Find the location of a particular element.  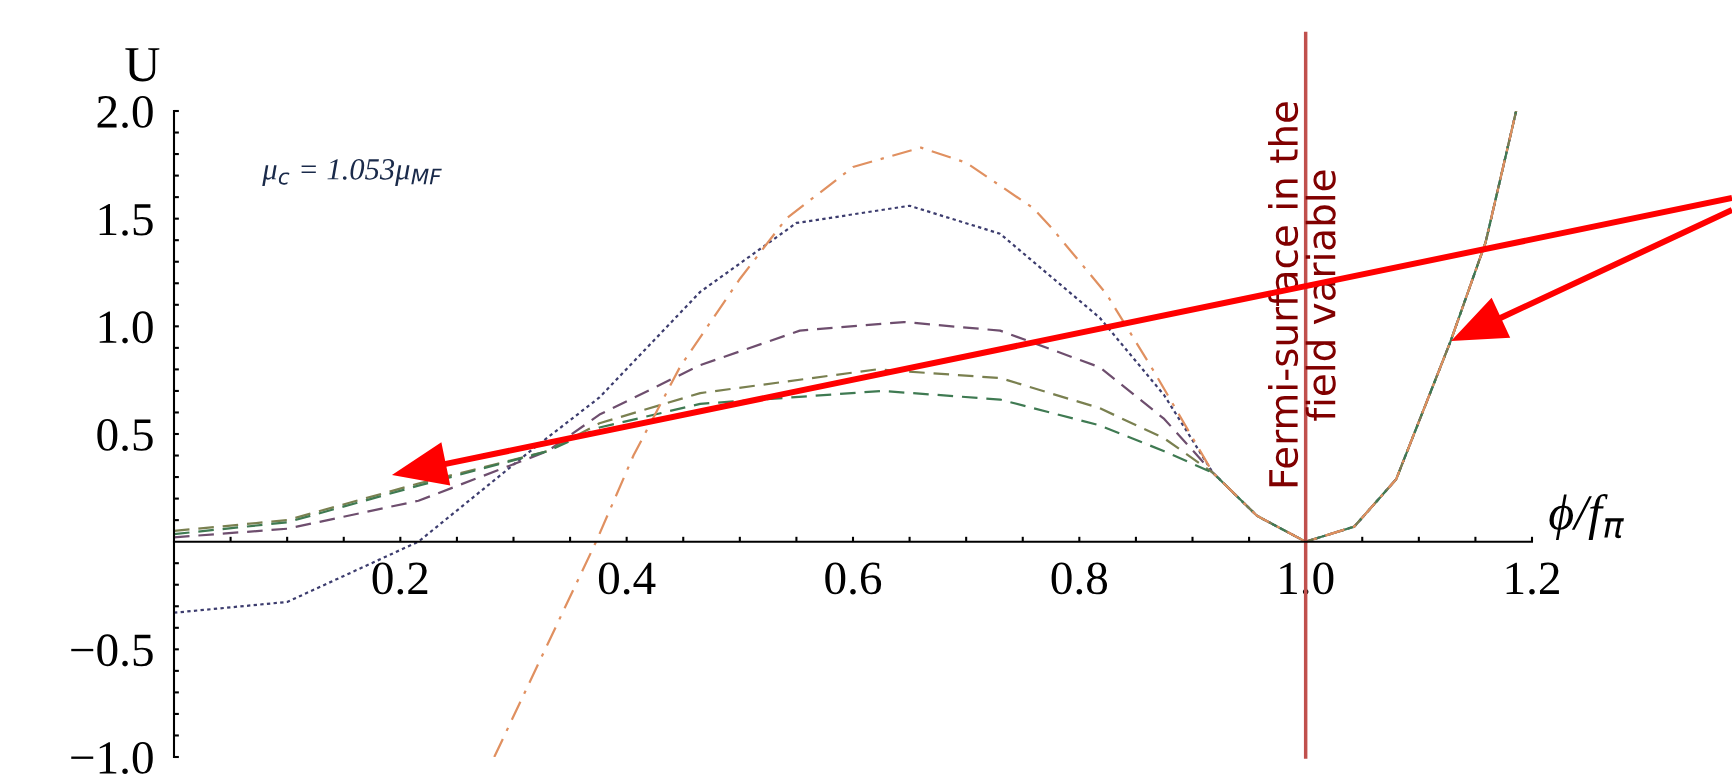

x-axis-title: ϕ/f$_{π}$ is located at coordinates (1586, 517).